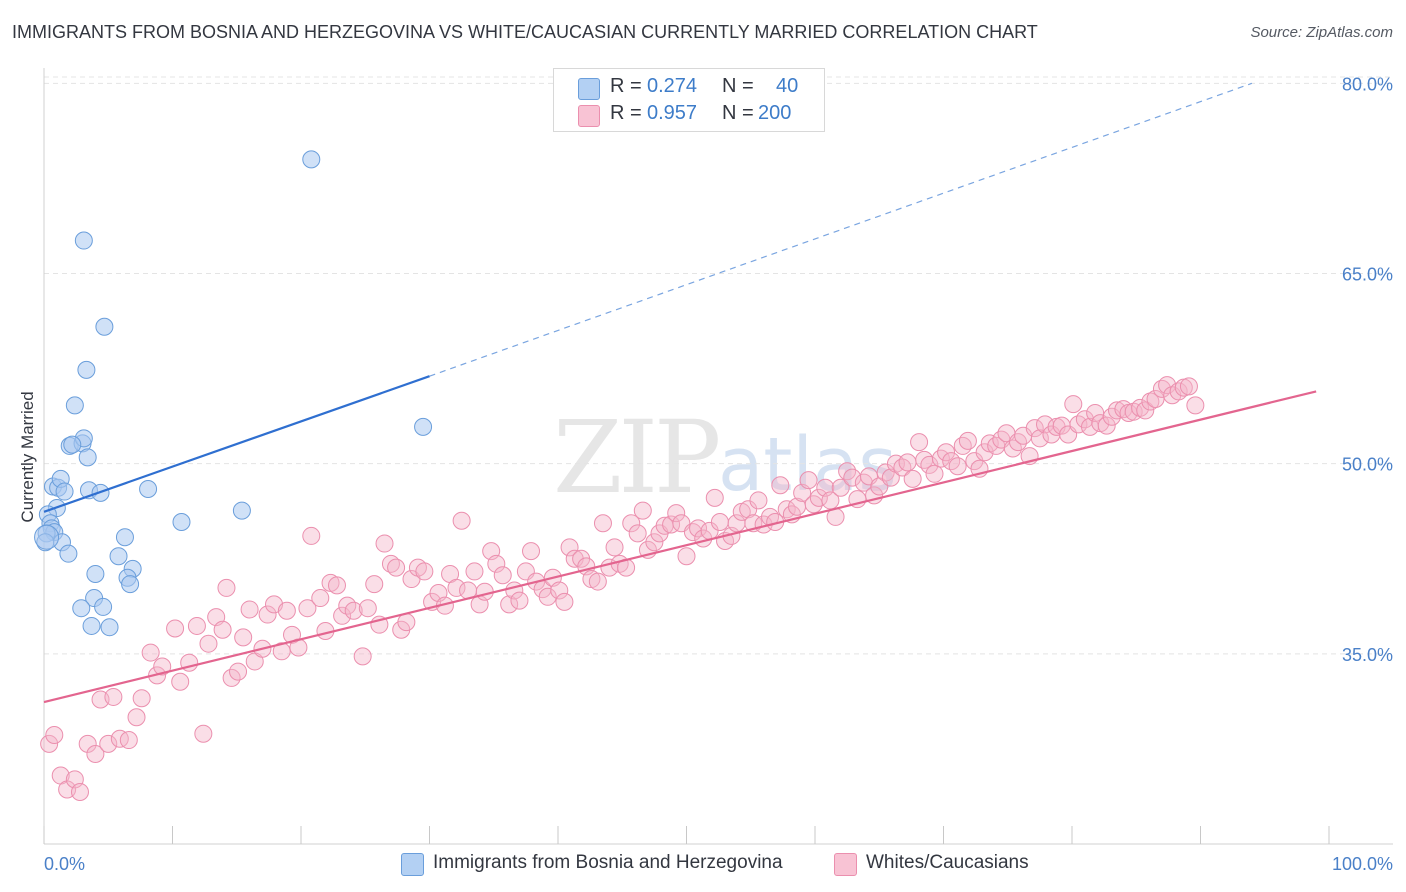  I want to click on legend-n-value: 200, so click(775, 113).